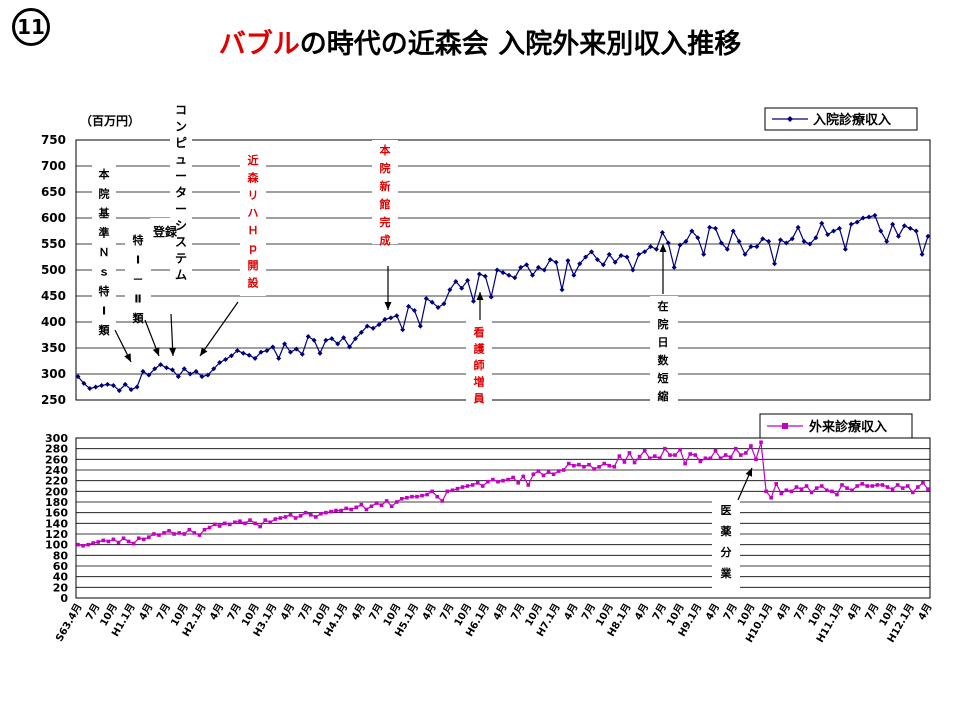 The width and height of the screenshot is (960, 720). I want to click on annotation-stay-shortening-char: 在, so click(663, 306).